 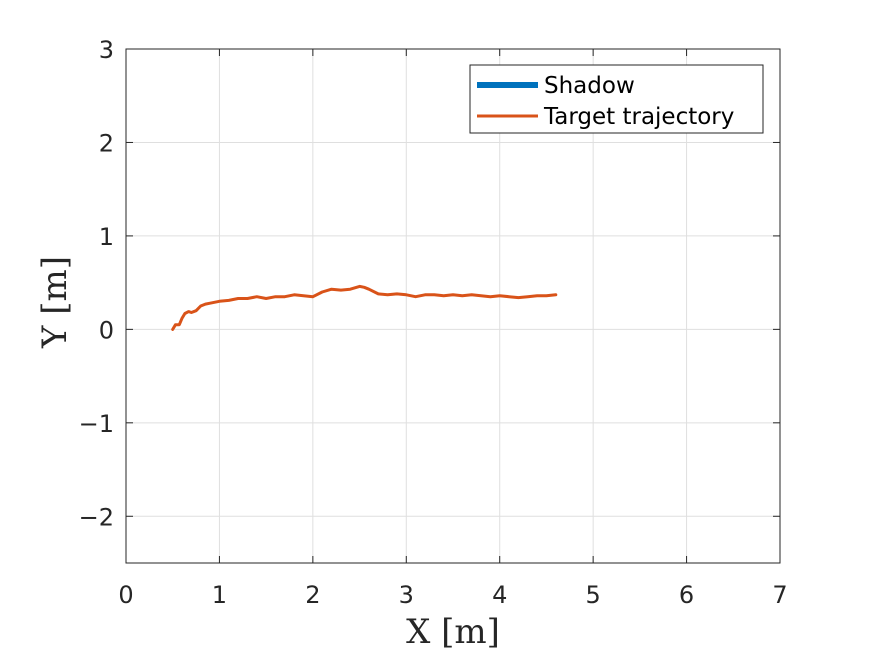 What do you see at coordinates (406, 595) in the screenshot?
I see `x-tick-label: 3` at bounding box center [406, 595].